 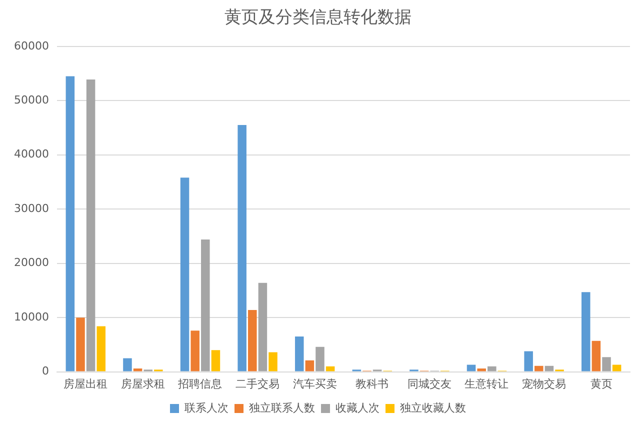 What do you see at coordinates (31, 45) in the screenshot?
I see `y-tick-label: 60000` at bounding box center [31, 45].